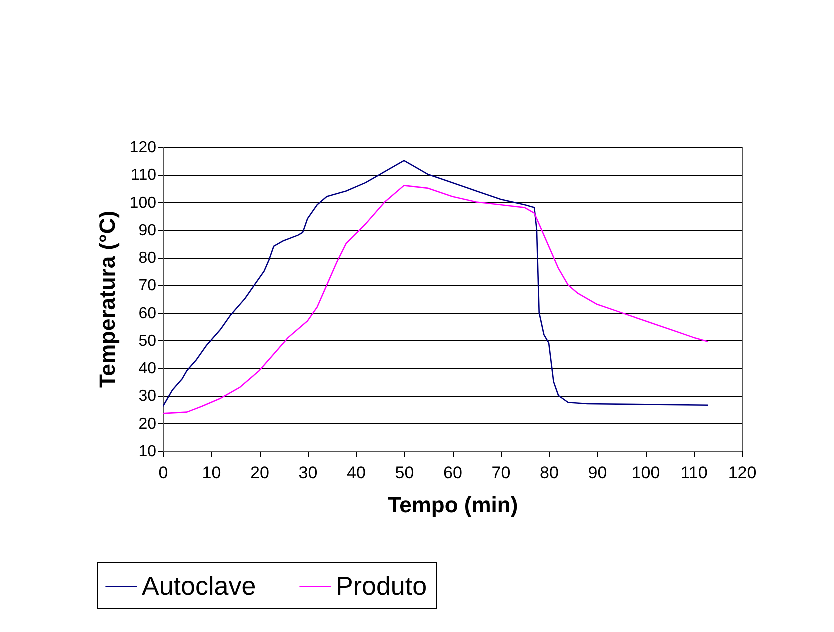 This screenshot has height=632, width=834. I want to click on y-tick-label: 50, so click(147, 341).